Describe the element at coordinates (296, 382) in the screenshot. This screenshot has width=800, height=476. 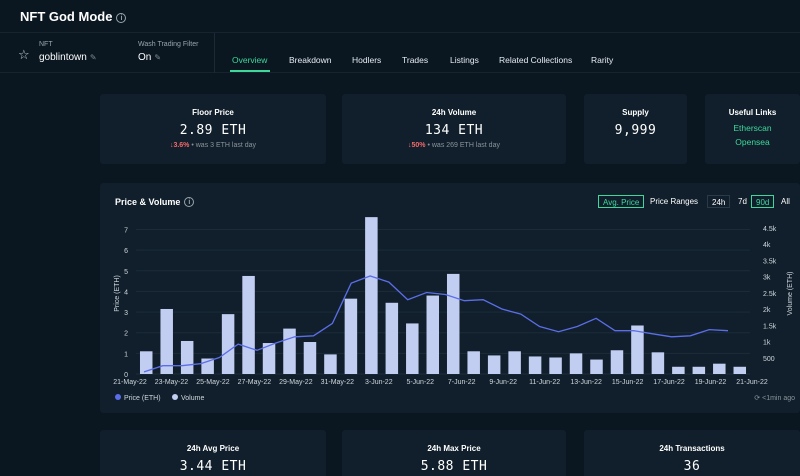
I see `x-tick-label: 29-May-22` at that location.